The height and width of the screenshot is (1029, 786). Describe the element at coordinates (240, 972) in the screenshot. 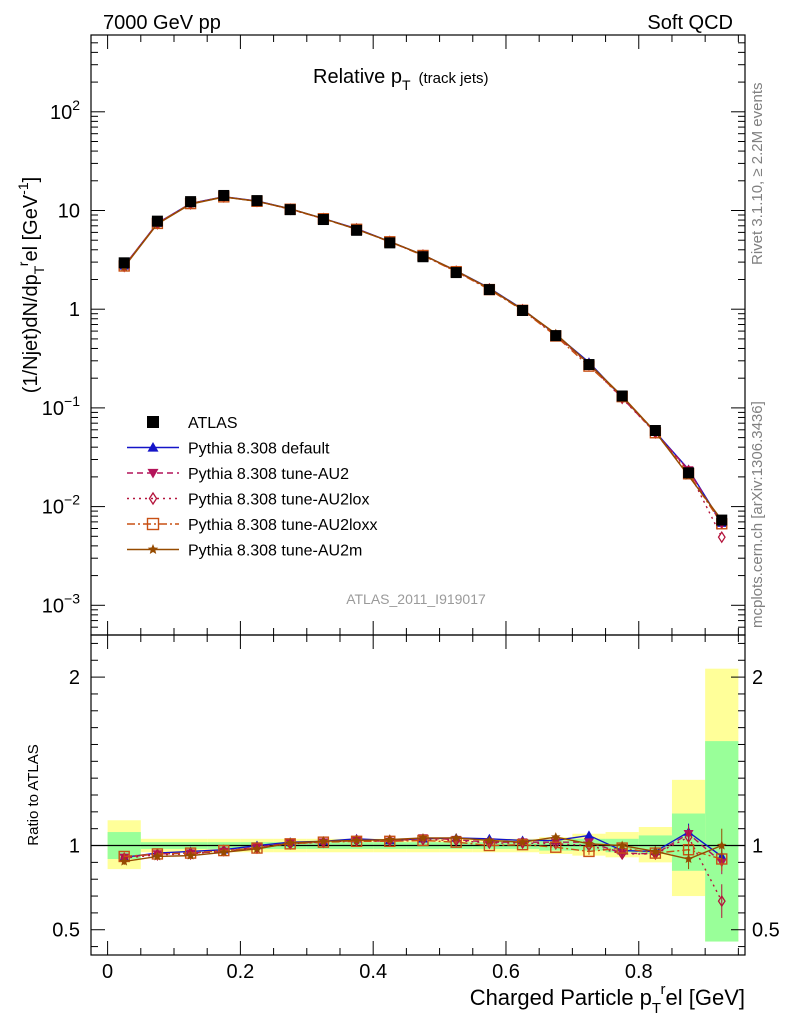

I see `ratio-xtick-label: 0.2` at that location.